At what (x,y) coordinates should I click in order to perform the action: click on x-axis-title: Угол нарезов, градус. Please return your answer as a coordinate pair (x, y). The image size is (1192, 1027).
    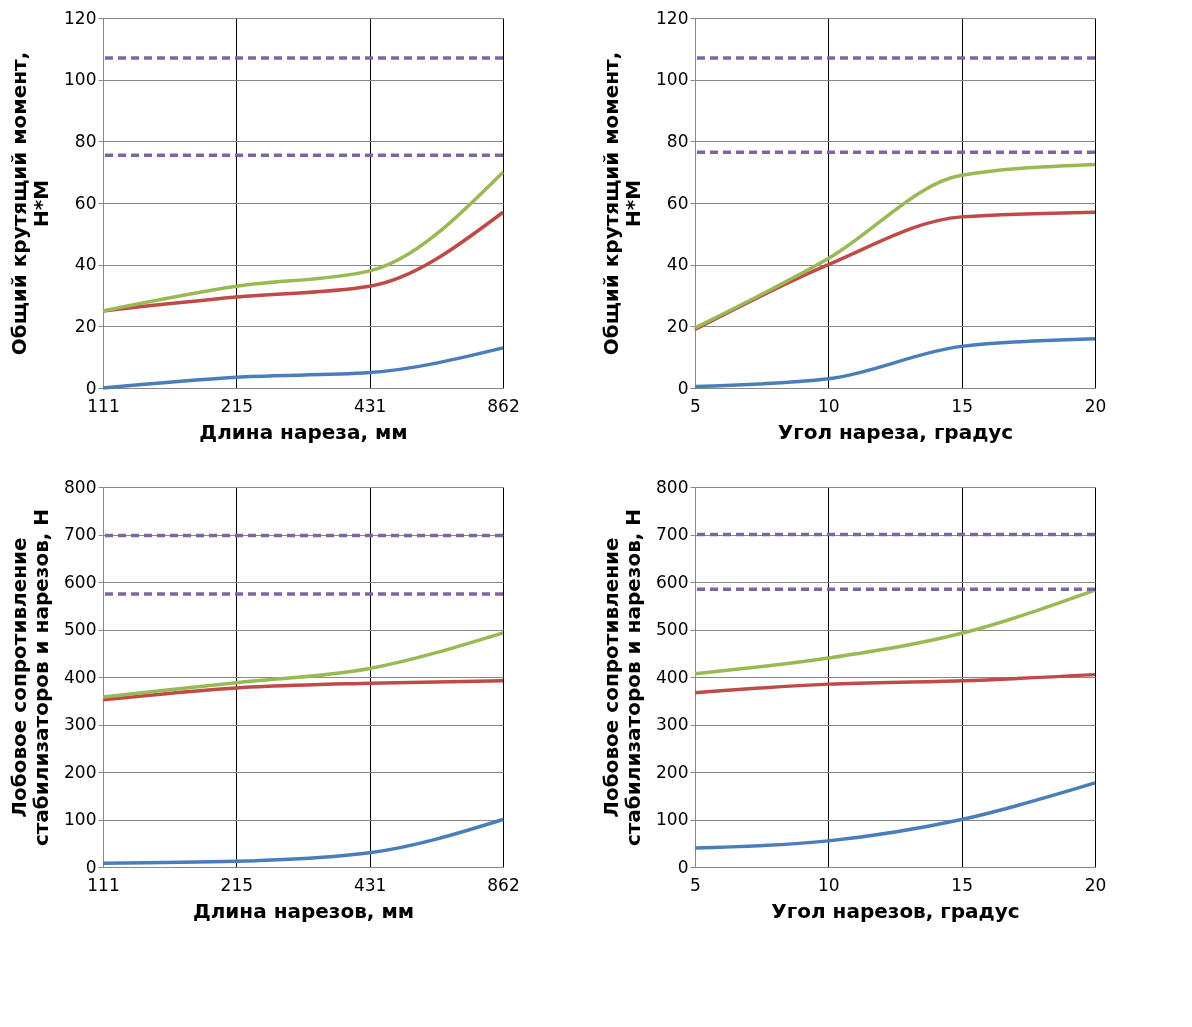
    Looking at the image, I should click on (895, 910).